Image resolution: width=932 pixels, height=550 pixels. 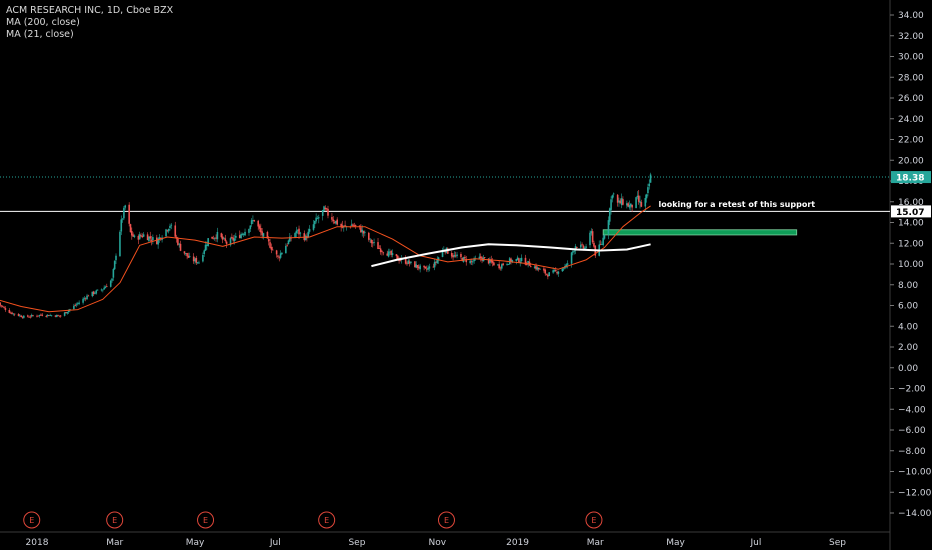 I want to click on support-price-tag: 15.07, so click(x=910, y=213).